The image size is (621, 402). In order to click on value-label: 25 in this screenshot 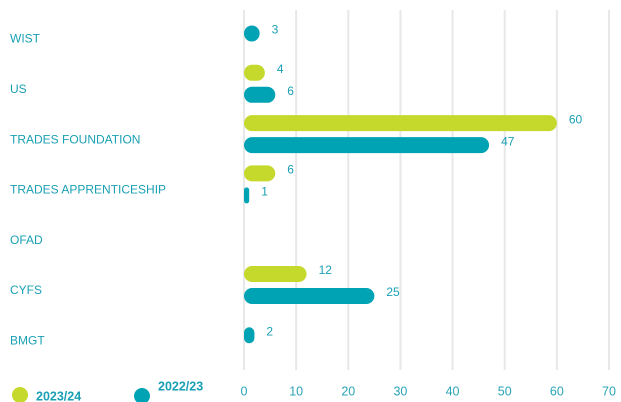, I will do `click(393, 292)`.